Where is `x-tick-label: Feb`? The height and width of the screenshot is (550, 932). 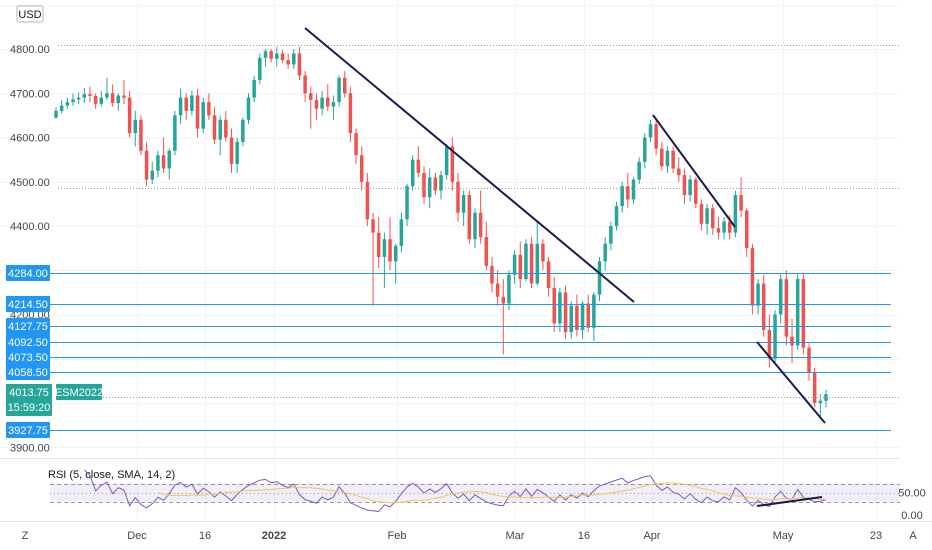 x-tick-label: Feb is located at coordinates (397, 536).